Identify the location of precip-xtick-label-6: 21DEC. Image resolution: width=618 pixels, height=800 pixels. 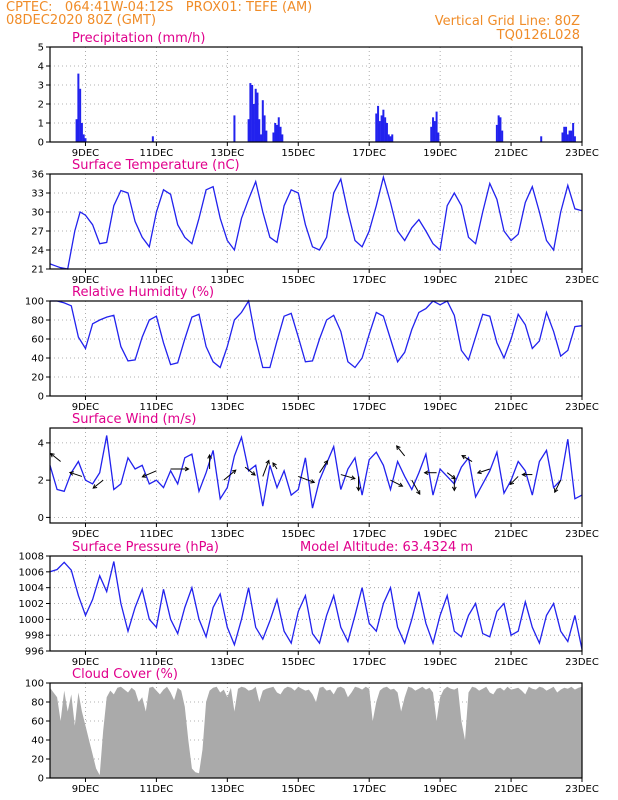
(511, 153).